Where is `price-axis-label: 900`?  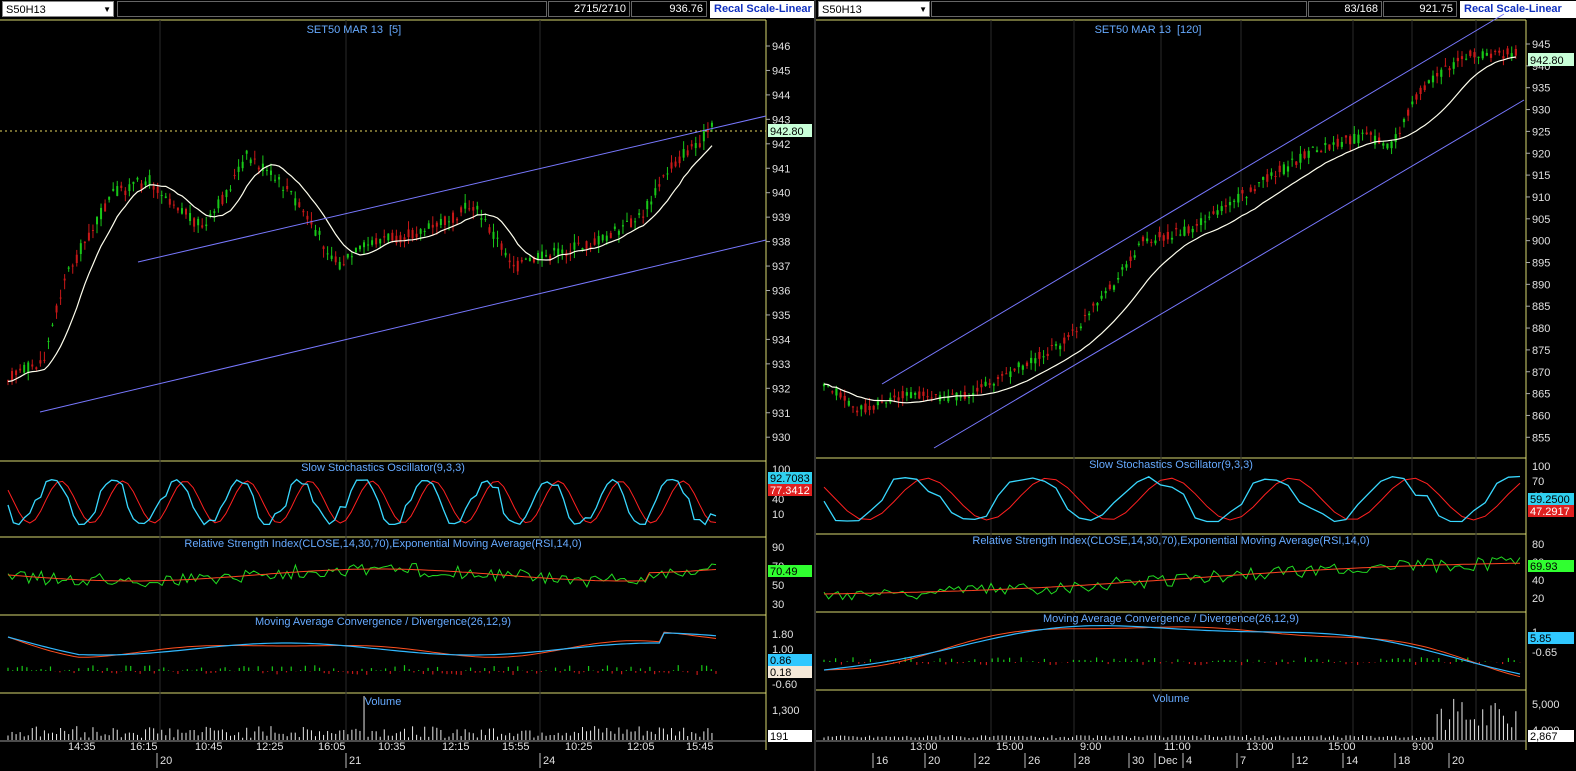
price-axis-label: 900 is located at coordinates (1541, 242).